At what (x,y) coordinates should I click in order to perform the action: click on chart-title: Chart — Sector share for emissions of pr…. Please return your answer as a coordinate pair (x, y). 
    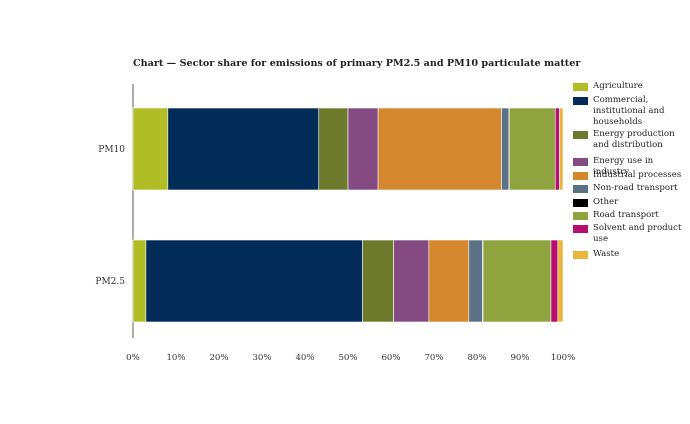
    Looking at the image, I should click on (357, 63).